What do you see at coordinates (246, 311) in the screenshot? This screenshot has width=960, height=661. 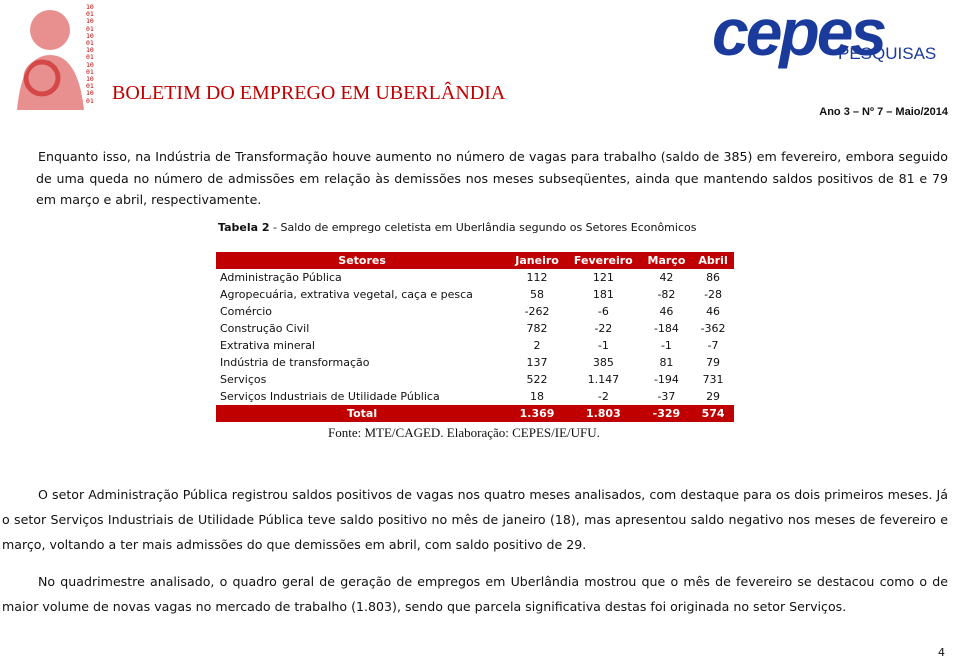 I see `table-cell: Comércio` at bounding box center [246, 311].